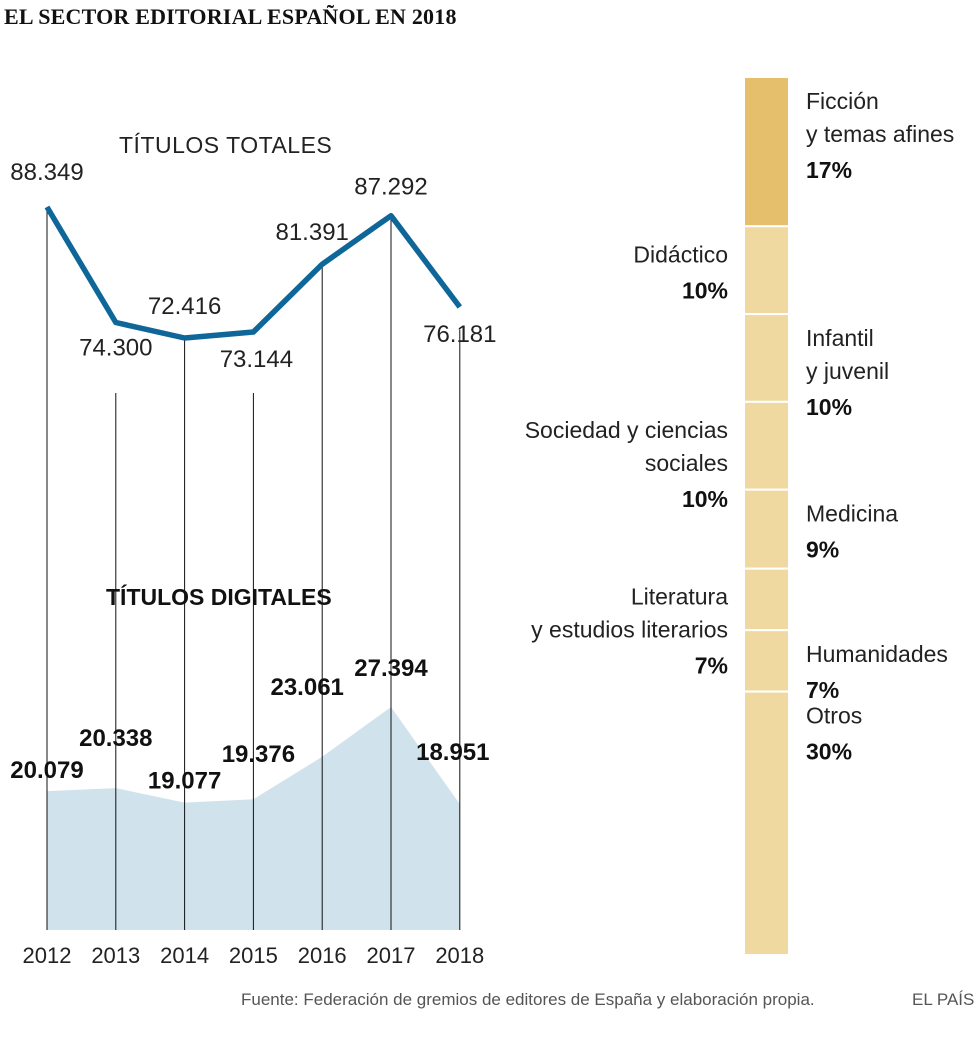  Describe the element at coordinates (184, 781) in the screenshot. I see `digital-value-label: 19.077` at that location.